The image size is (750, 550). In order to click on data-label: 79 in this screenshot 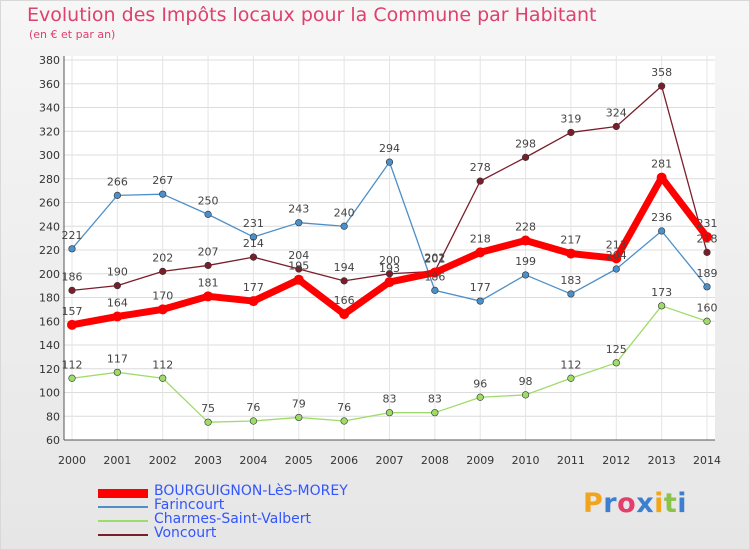, I will do `click(299, 403)`.